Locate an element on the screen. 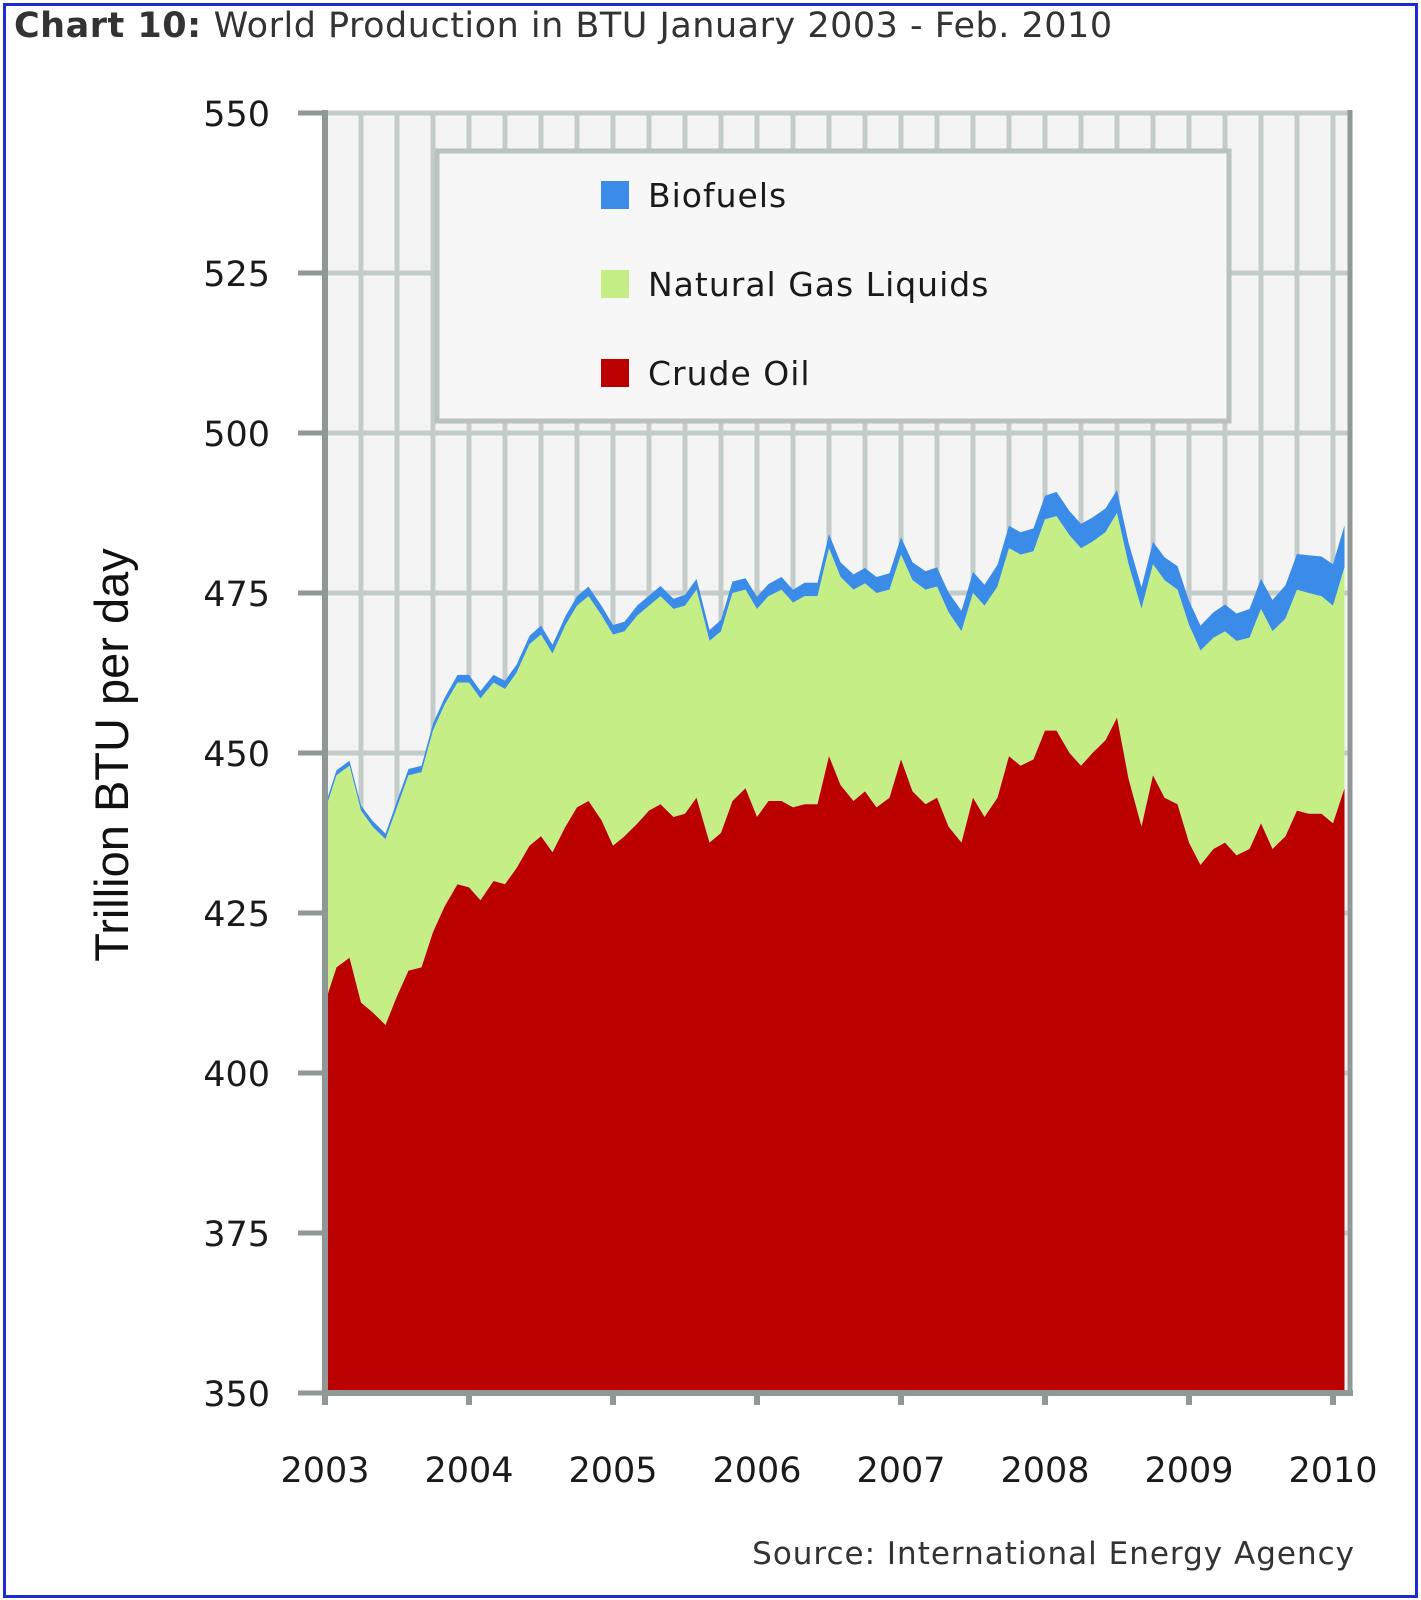 This screenshot has width=1421, height=1600. y-tick-label: 525 is located at coordinates (236, 275).